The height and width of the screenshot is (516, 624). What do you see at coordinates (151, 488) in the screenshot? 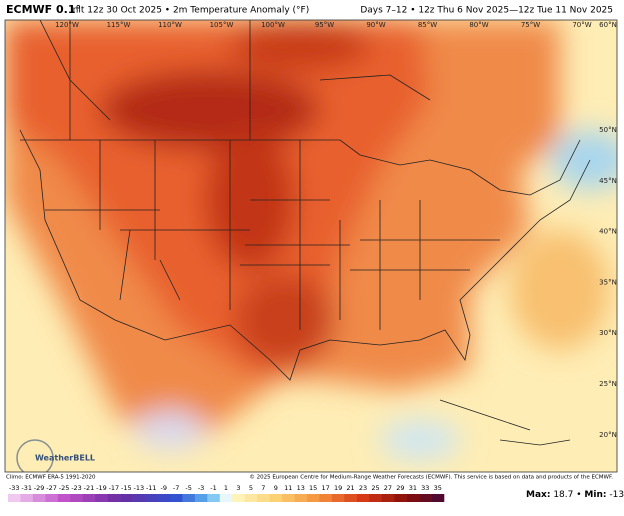
I see `colorbar-label: -11` at bounding box center [151, 488].